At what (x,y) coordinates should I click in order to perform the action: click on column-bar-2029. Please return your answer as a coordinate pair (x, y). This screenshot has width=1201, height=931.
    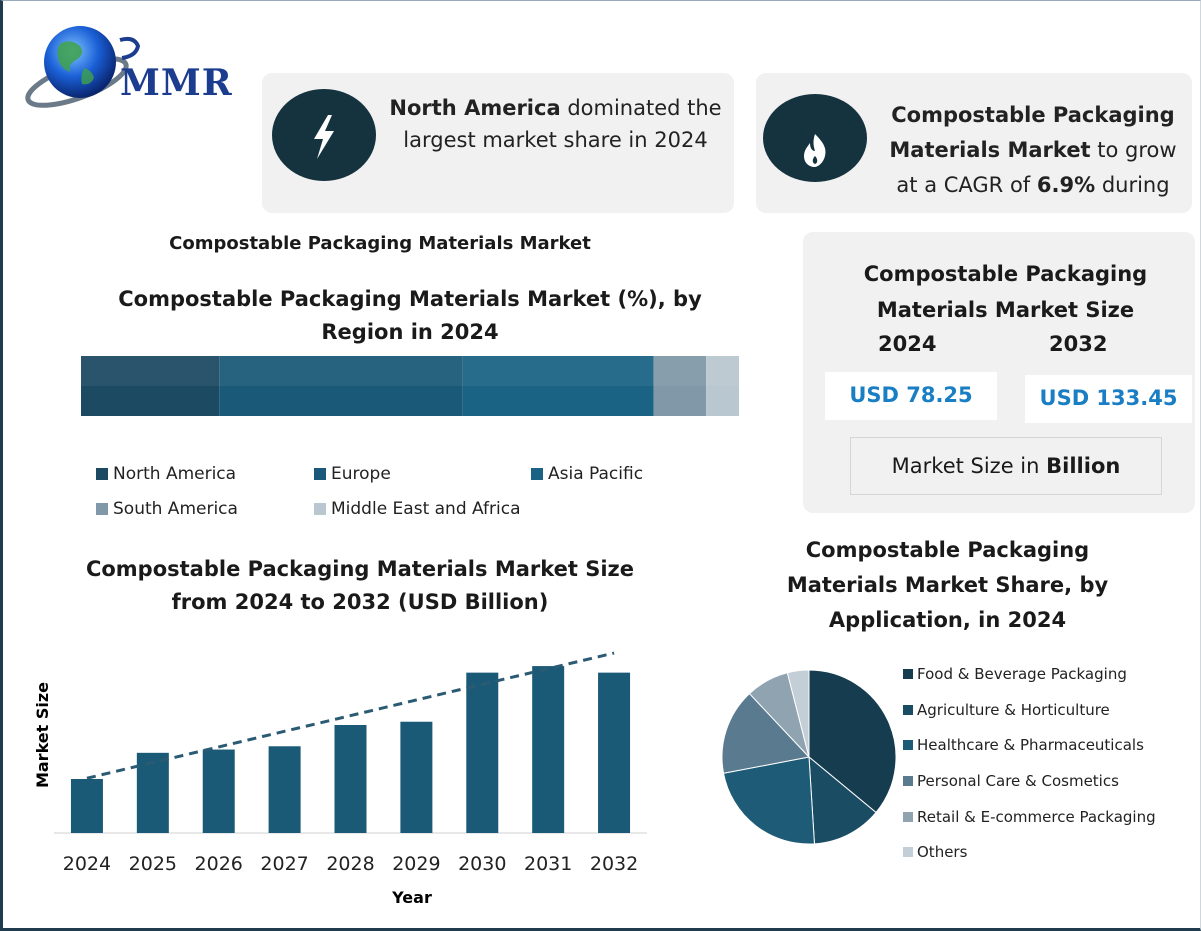
    Looking at the image, I should click on (416, 777).